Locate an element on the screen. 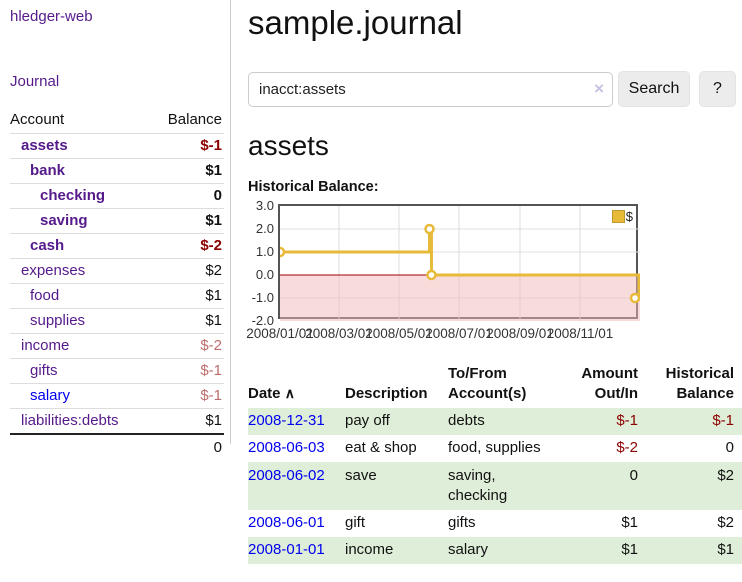 The height and width of the screenshot is (582, 742). chart-plot-area: $ is located at coordinates (457, 262).